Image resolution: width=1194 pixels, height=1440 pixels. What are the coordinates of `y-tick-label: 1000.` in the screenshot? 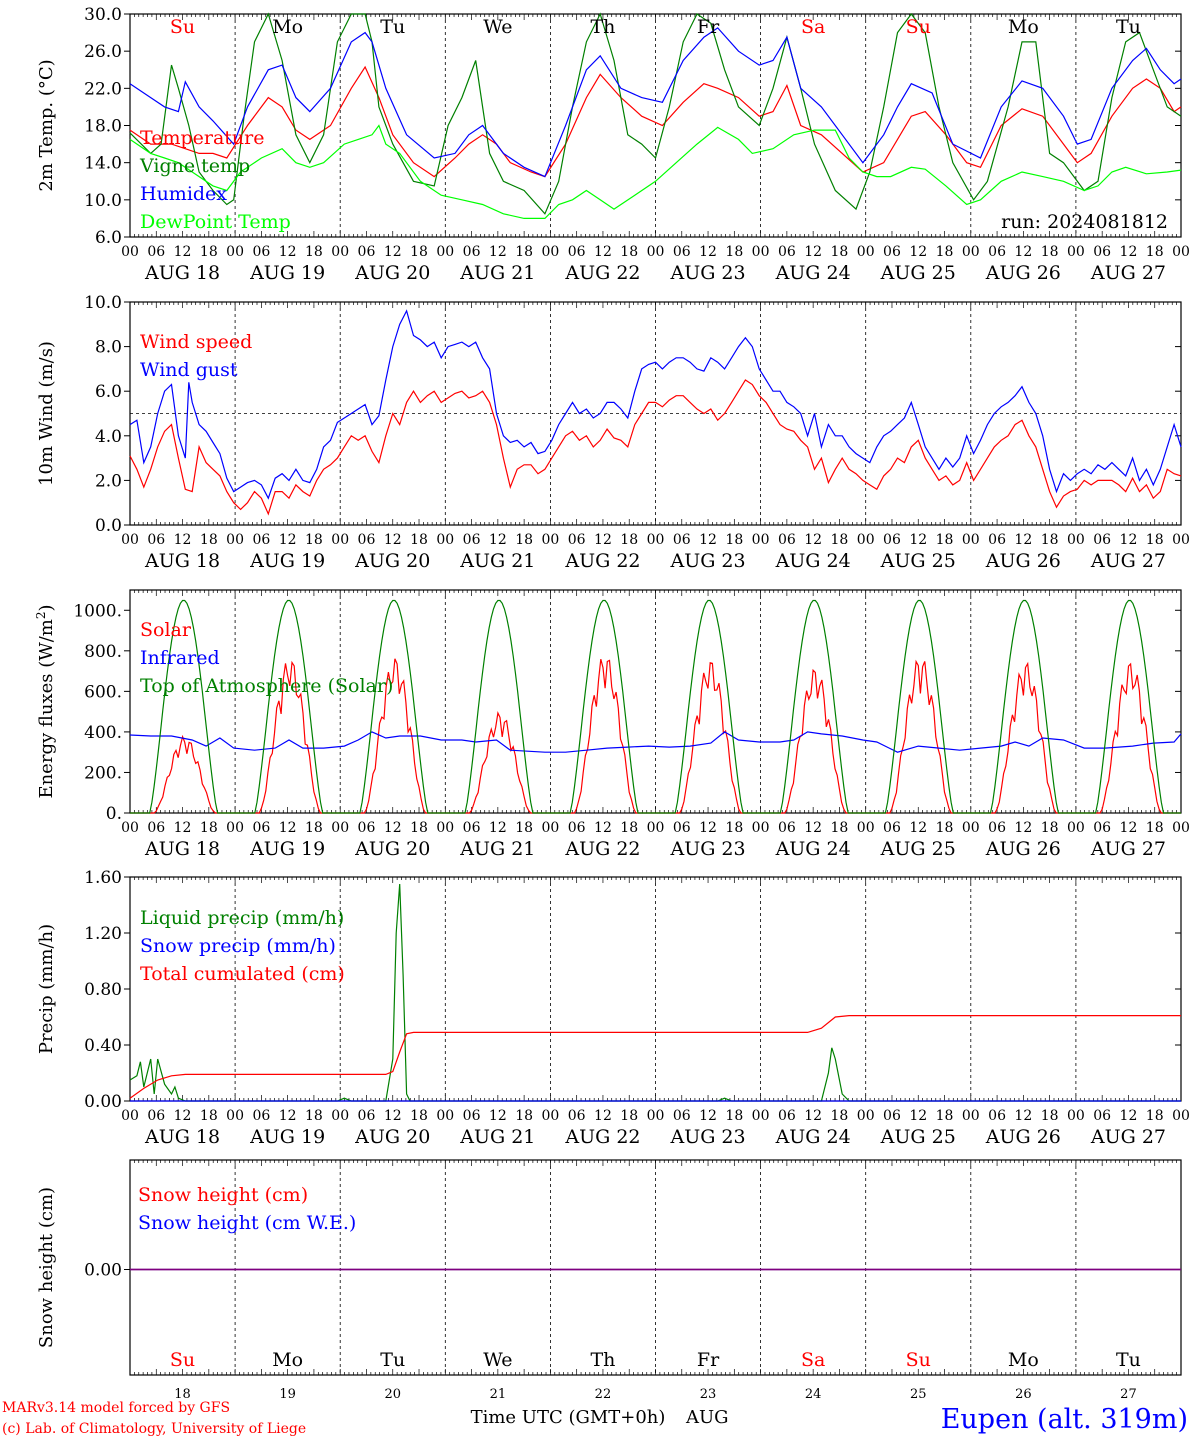 It's located at (97, 611).